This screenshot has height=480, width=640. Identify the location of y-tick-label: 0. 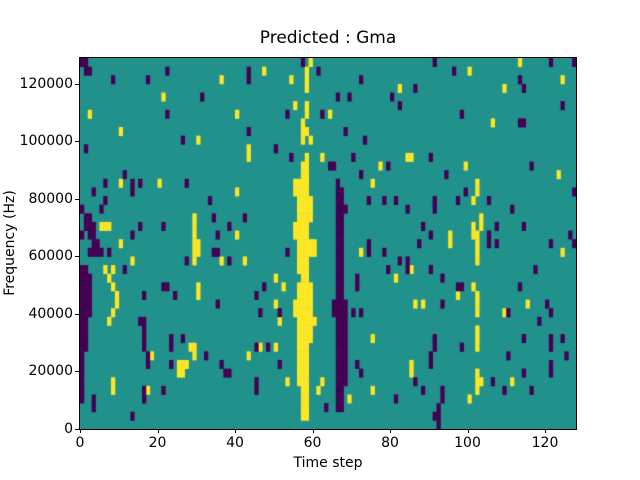
(68, 429).